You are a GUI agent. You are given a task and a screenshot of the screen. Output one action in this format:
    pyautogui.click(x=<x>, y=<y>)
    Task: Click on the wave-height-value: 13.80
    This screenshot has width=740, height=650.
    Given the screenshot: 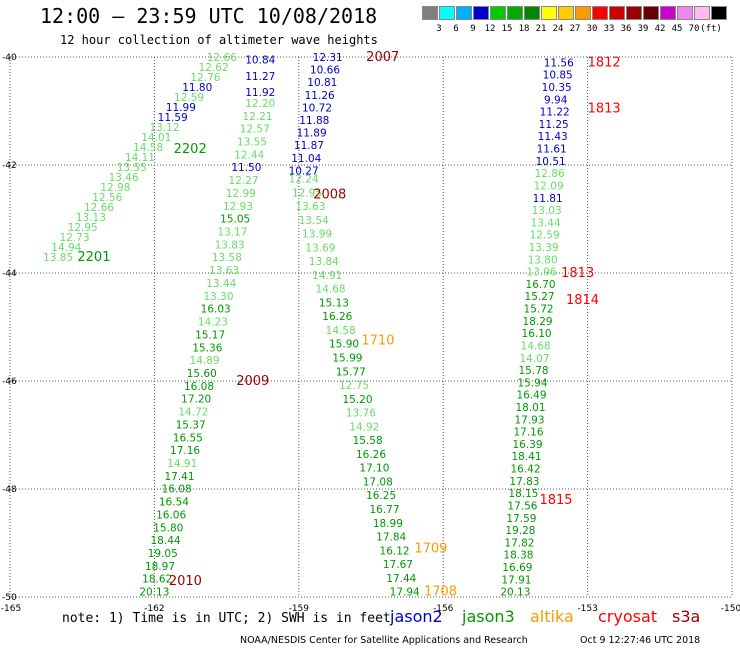 What is the action you would take?
    pyautogui.click(x=543, y=260)
    